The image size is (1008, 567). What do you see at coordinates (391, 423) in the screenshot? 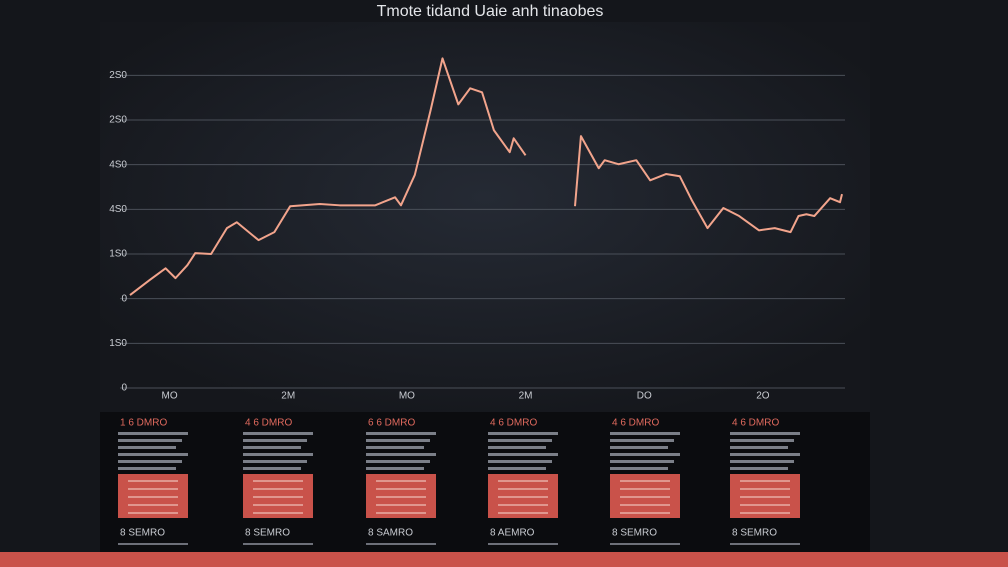
I see `panel-heading: 6 6 DMRO` at bounding box center [391, 423].